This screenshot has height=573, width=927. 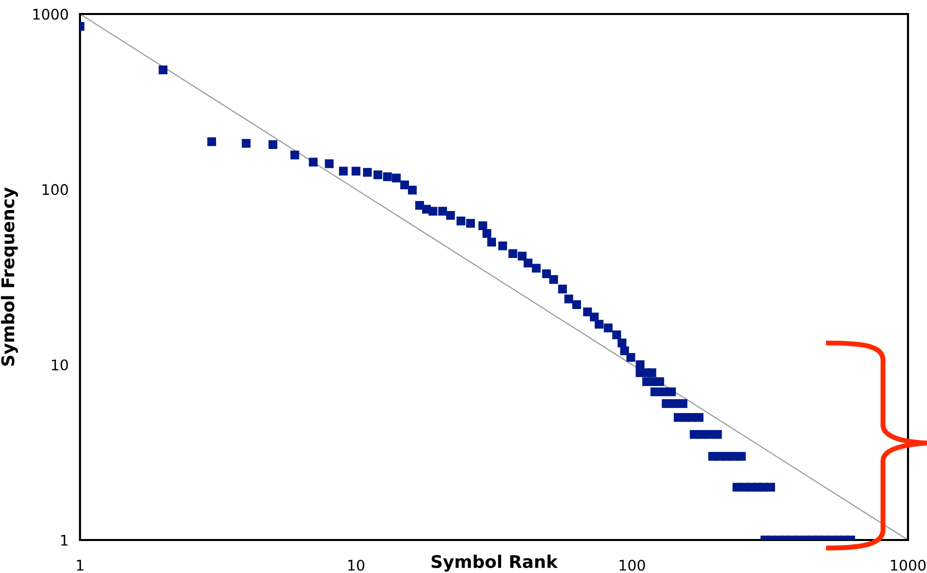 What do you see at coordinates (356, 565) in the screenshot?
I see `x-tick-label: 10` at bounding box center [356, 565].